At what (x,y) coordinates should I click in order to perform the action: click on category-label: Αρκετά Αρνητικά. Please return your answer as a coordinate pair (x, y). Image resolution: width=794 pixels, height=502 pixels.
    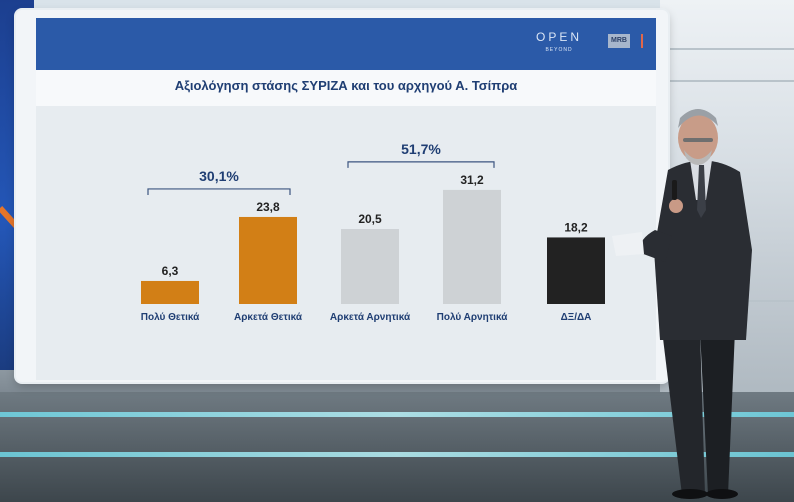
    Looking at the image, I should click on (370, 317).